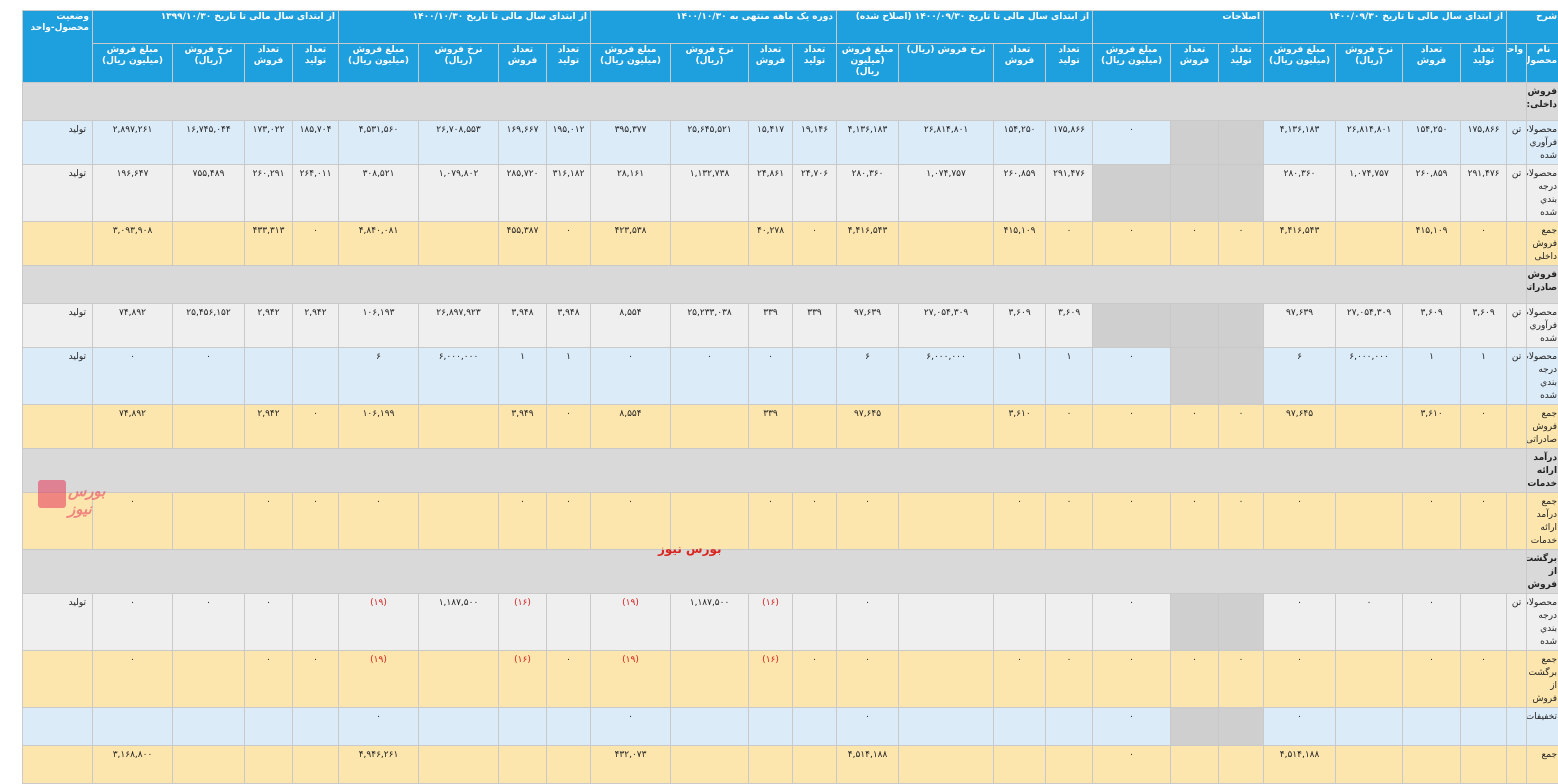 The width and height of the screenshot is (1558, 784). Describe the element at coordinates (216, 27) in the screenshot. I see `header-period-1399-10: از ابتدای سال مالی تا تاریخ ۱۳۹۹/۱۰/۳۰` at that location.